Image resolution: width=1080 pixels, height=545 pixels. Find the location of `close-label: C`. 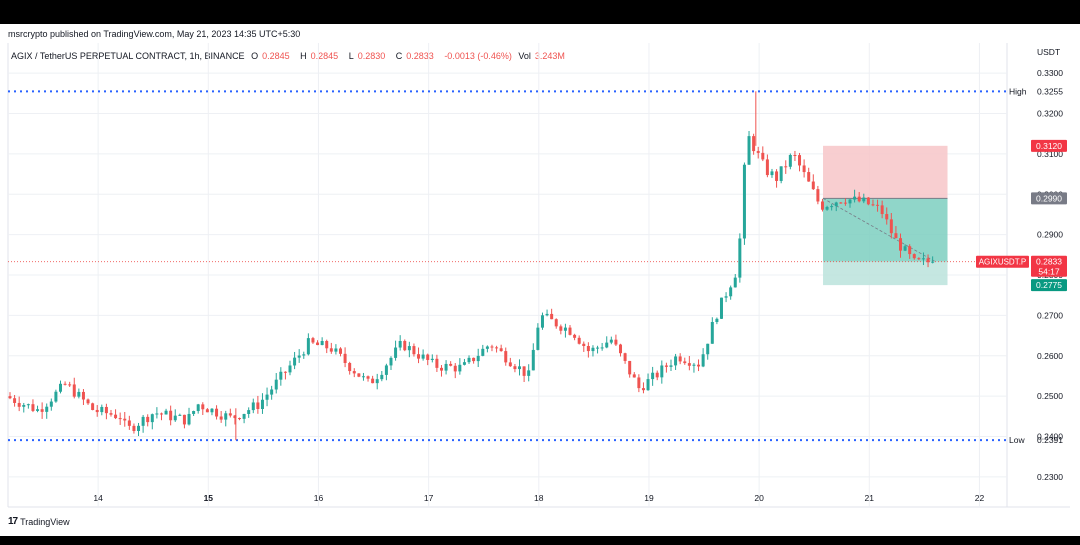

close-label: C is located at coordinates (399, 56).